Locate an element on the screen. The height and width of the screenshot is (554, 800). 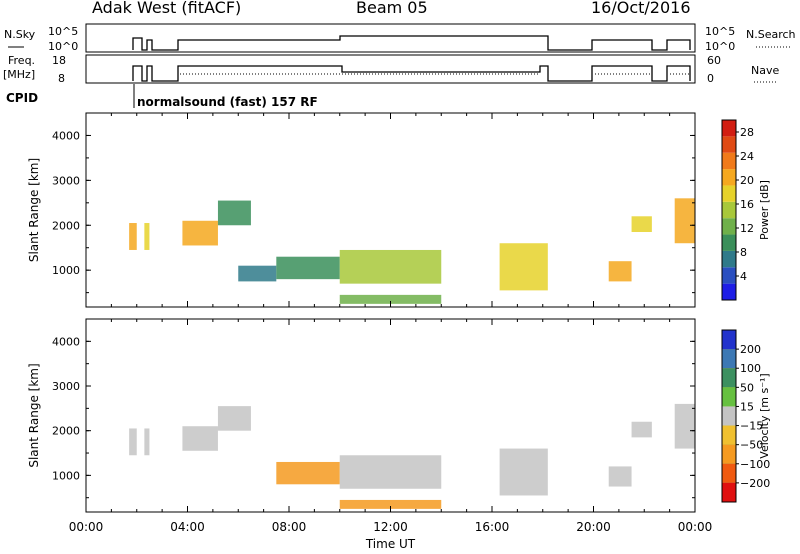
power-ytick-label: 4000 is located at coordinates (66, 135).